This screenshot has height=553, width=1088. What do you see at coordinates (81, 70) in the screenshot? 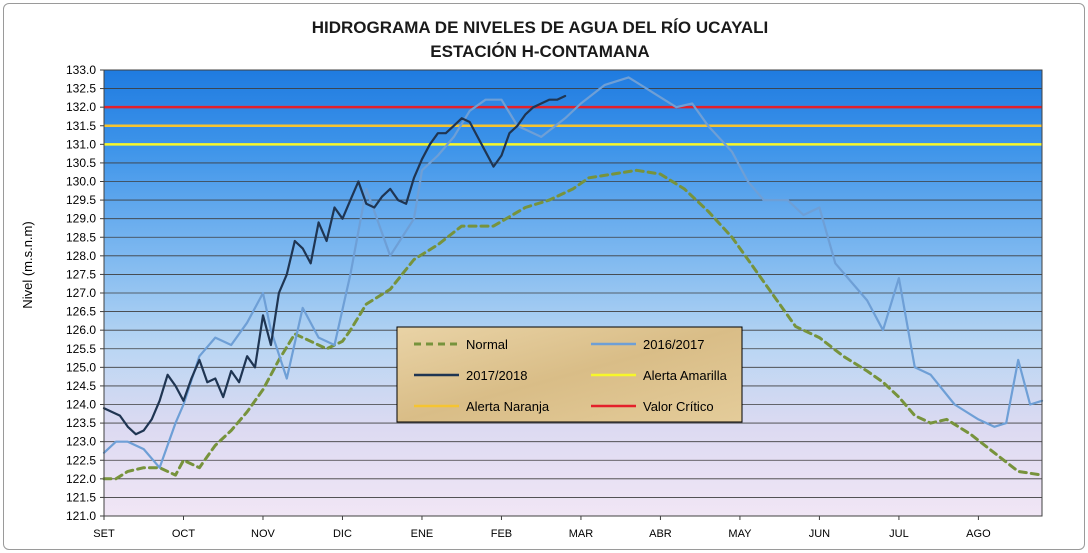
I see `y-tick-label: 133.0` at bounding box center [81, 70].